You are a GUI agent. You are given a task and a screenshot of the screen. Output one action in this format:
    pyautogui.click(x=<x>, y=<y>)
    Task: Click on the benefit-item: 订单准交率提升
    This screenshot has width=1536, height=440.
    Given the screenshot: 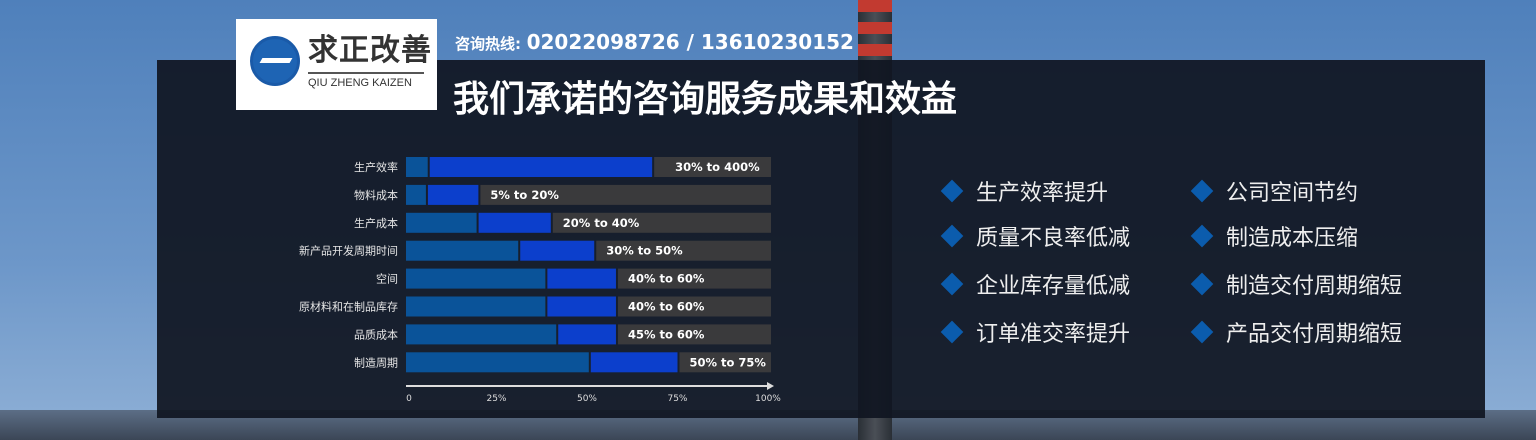 What is the action you would take?
    pyautogui.click(x=1035, y=332)
    